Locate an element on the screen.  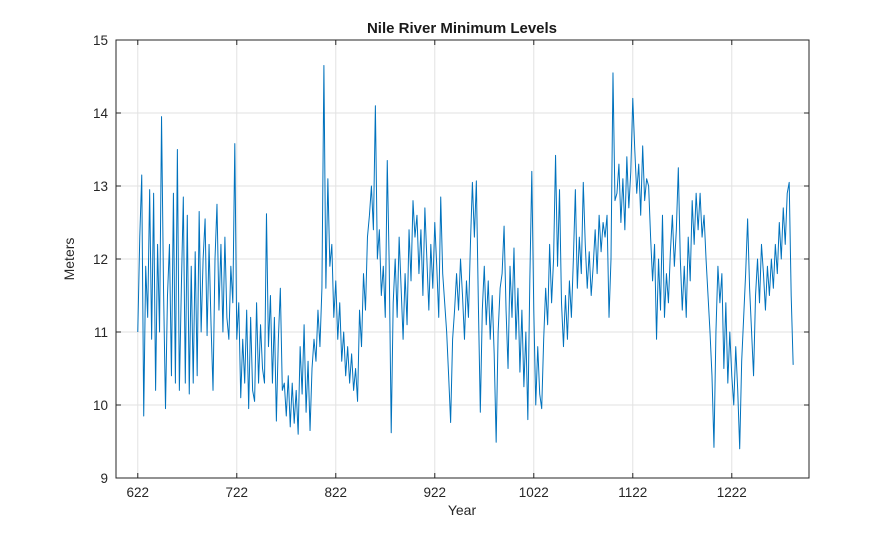
x-tick-label: 822 is located at coordinates (336, 492).